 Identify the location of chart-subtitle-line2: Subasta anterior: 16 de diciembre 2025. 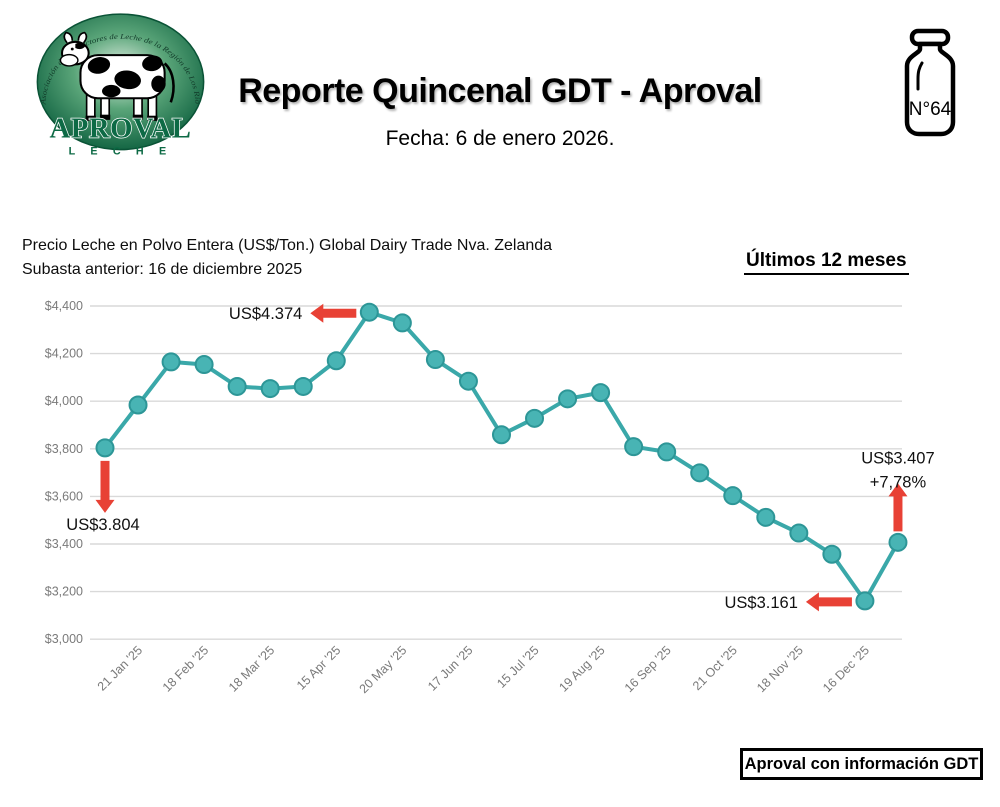
(162, 269).